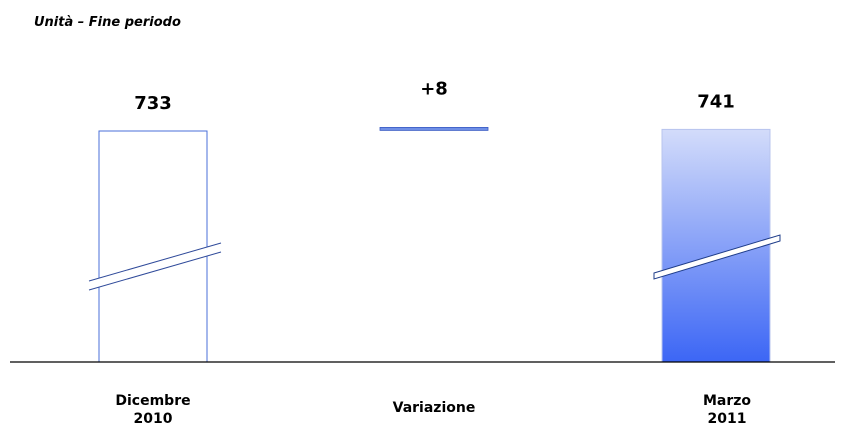  What do you see at coordinates (152, 401) in the screenshot?
I see `category-label-line-0-0: Dicembre` at bounding box center [152, 401].